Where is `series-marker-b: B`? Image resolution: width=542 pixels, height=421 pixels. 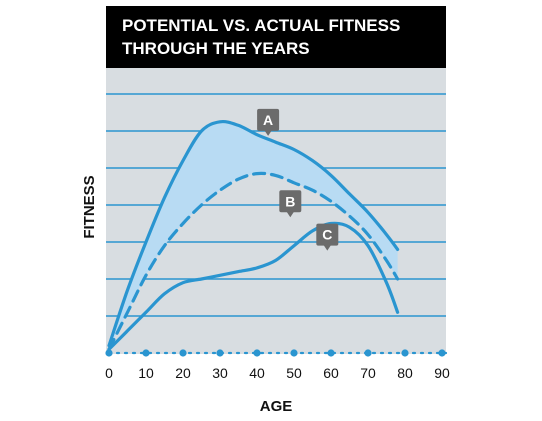
series-marker-b: B is located at coordinates (290, 204).